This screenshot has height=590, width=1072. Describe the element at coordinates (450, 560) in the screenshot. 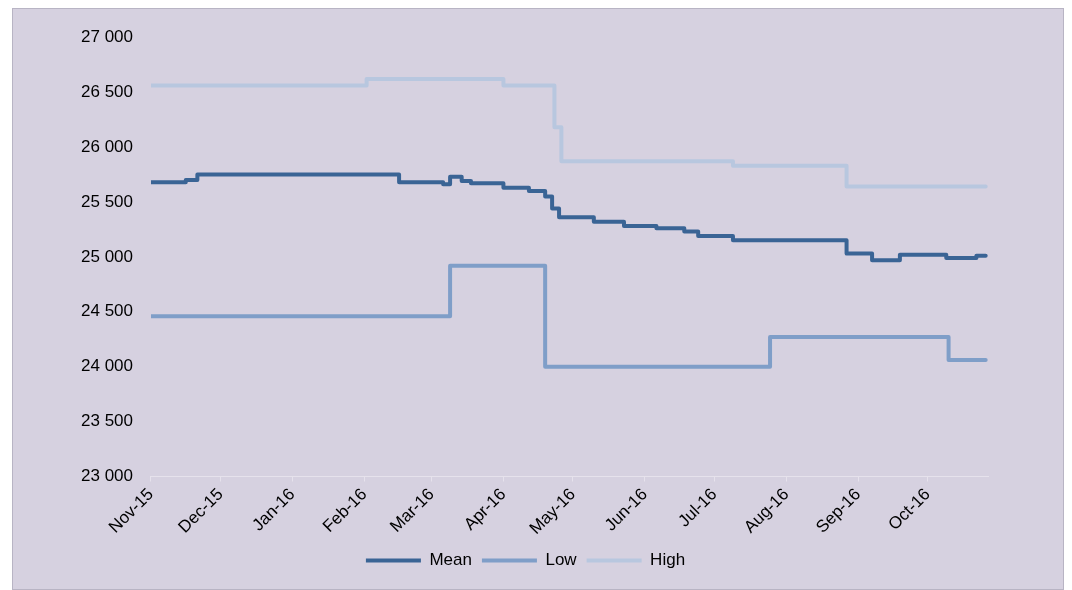

I see `legend-label: Mean` at that location.